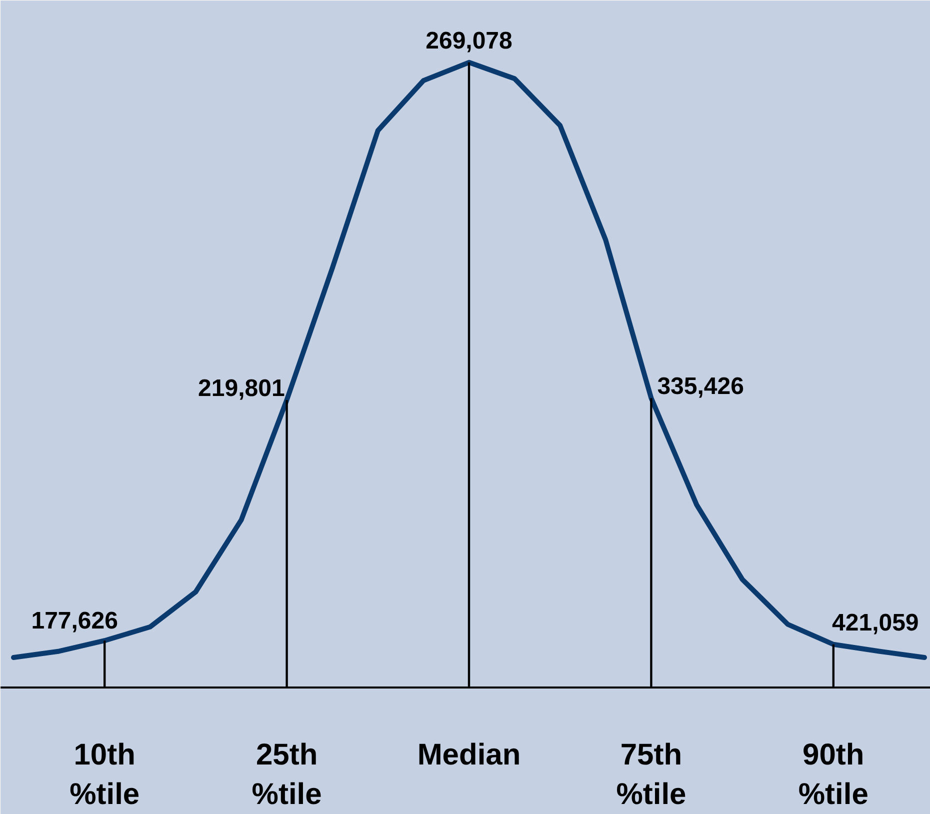  I want to click on annotation: 177,626, so click(74, 621).